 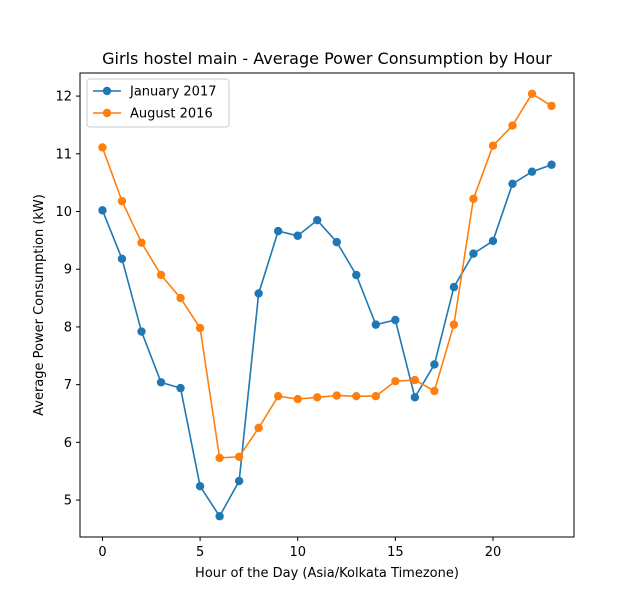 I want to click on x-tick-label: 0, so click(x=102, y=552).